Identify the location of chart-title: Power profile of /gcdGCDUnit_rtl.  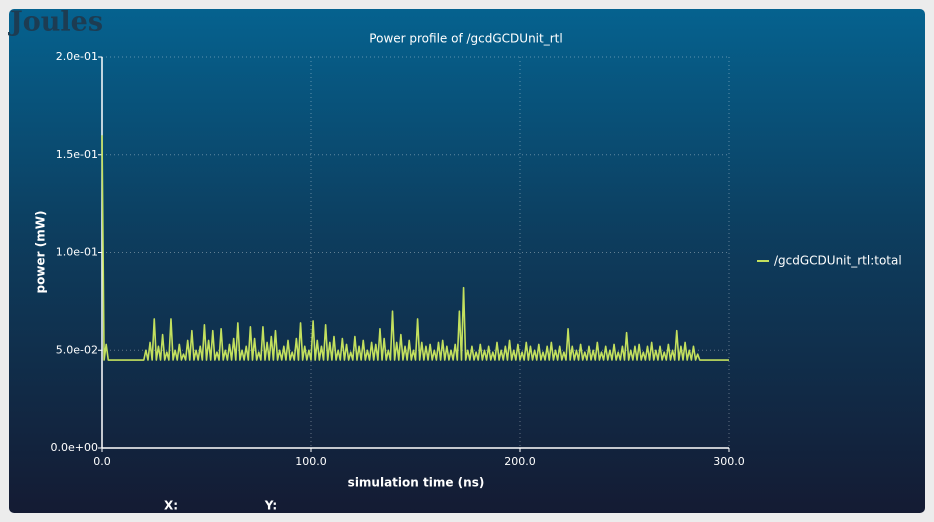
(465, 39).